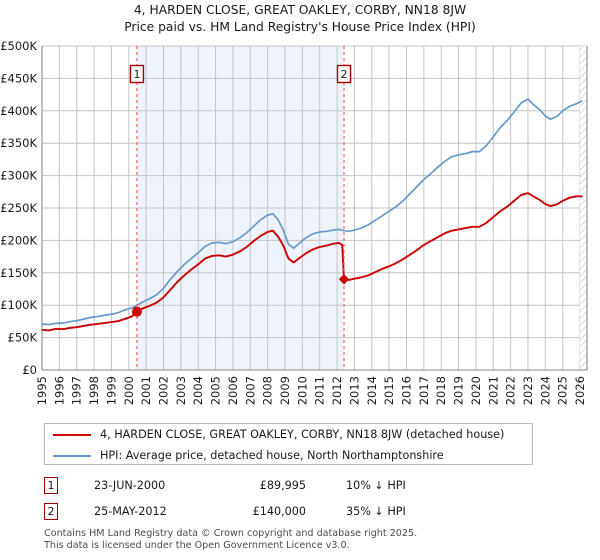 The width and height of the screenshot is (600, 560). What do you see at coordinates (580, 390) in the screenshot?
I see `x-axis-tick-label: 2026` at bounding box center [580, 390].